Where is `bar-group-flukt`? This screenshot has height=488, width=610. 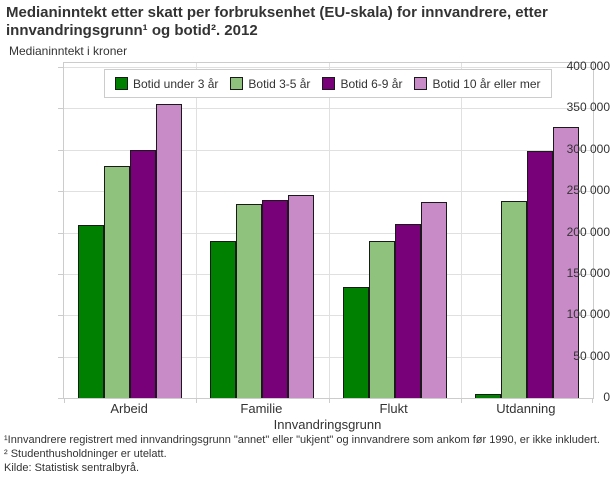
bar-group-flukt is located at coordinates (395, 230).